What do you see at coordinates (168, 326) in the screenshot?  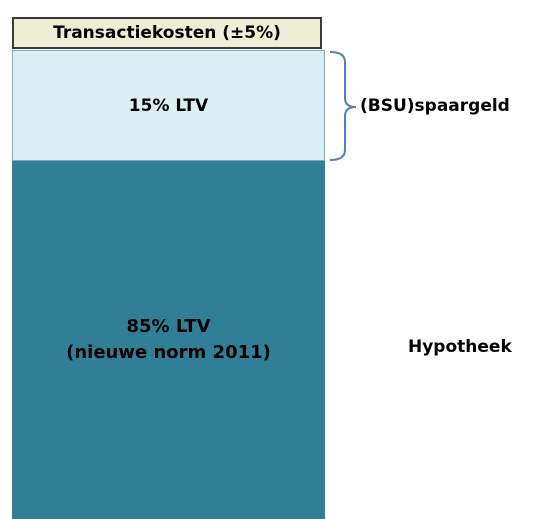 I see `block-text: 85% LTV` at bounding box center [168, 326].